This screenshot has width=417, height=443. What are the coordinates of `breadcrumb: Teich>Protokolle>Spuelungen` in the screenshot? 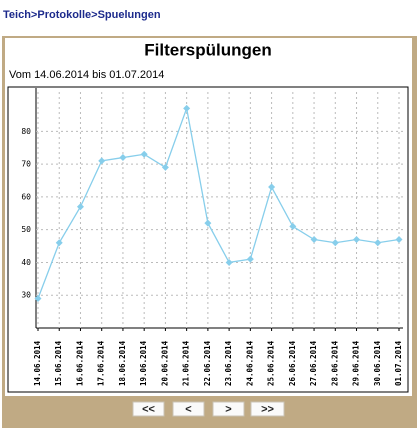 It's located at (82, 15).